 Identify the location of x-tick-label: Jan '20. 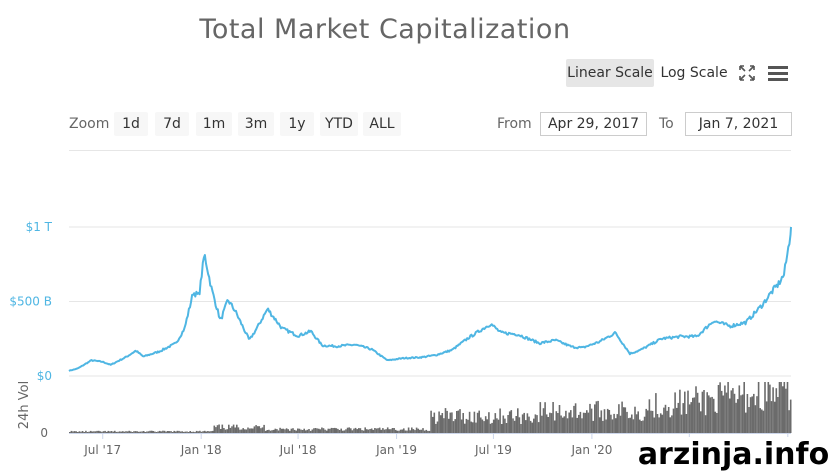
(591, 450).